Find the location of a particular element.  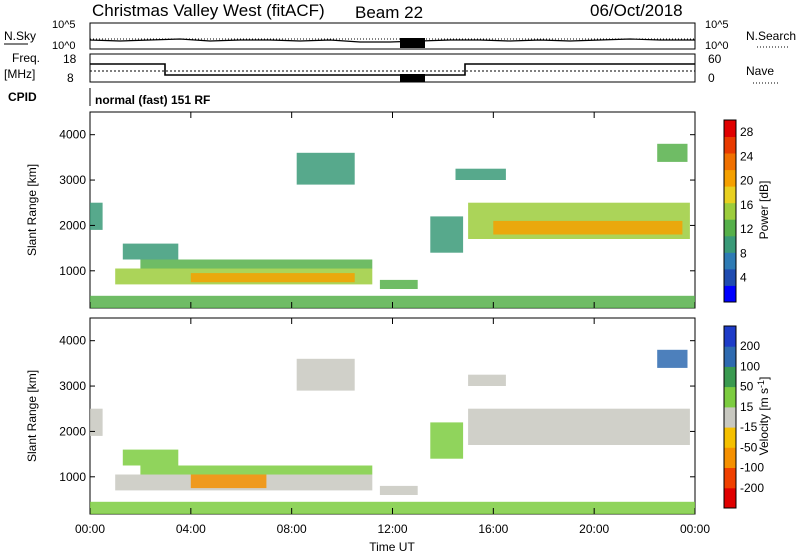

power-ylabel: Slant Range [km] is located at coordinates (32, 210).